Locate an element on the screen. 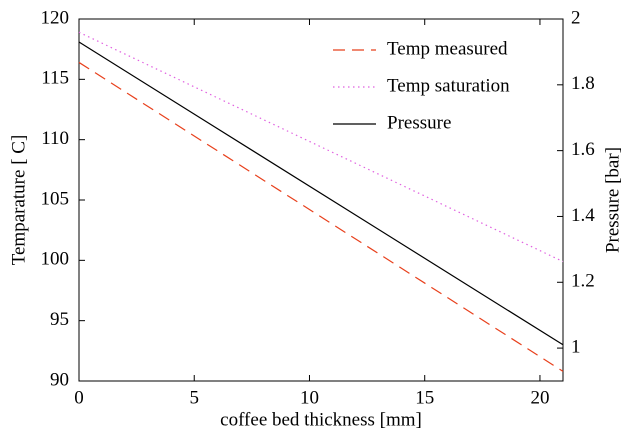 The width and height of the screenshot is (624, 434). y2-axis-label: Pressure [bar] is located at coordinates (612, 200).